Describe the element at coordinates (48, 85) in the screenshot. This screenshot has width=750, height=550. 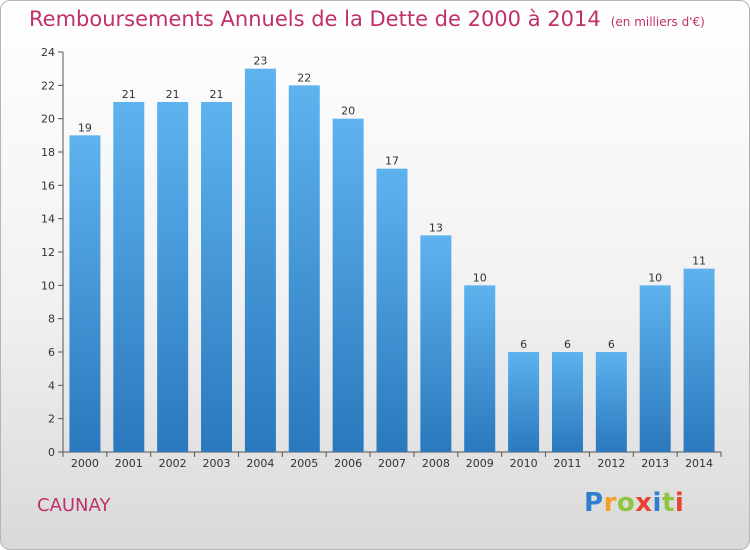
I see `y-tick-label: 22` at that location.